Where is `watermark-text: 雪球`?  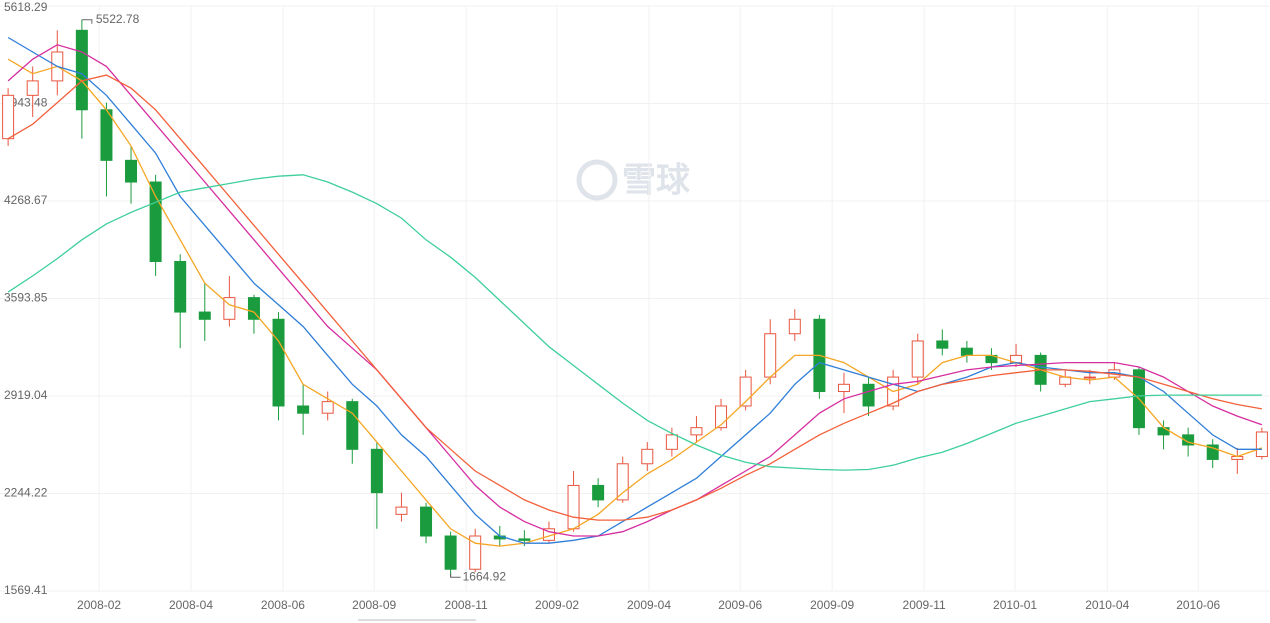 watermark-text: 雪球 is located at coordinates (656, 181).